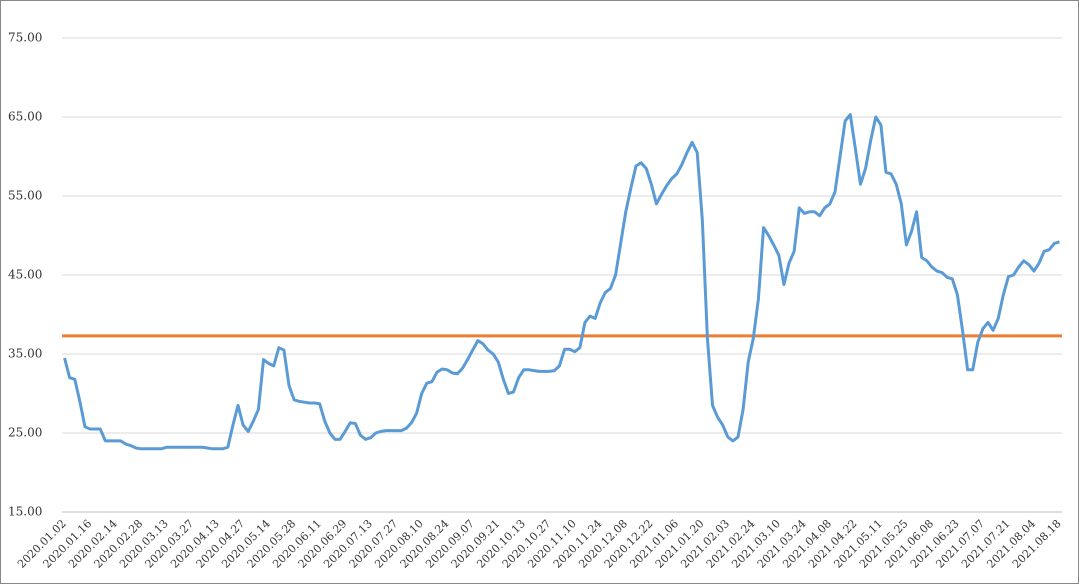 This screenshot has width=1080, height=585. Describe the element at coordinates (25, 117) in the screenshot. I see `y-tick-label: 65.00` at that location.